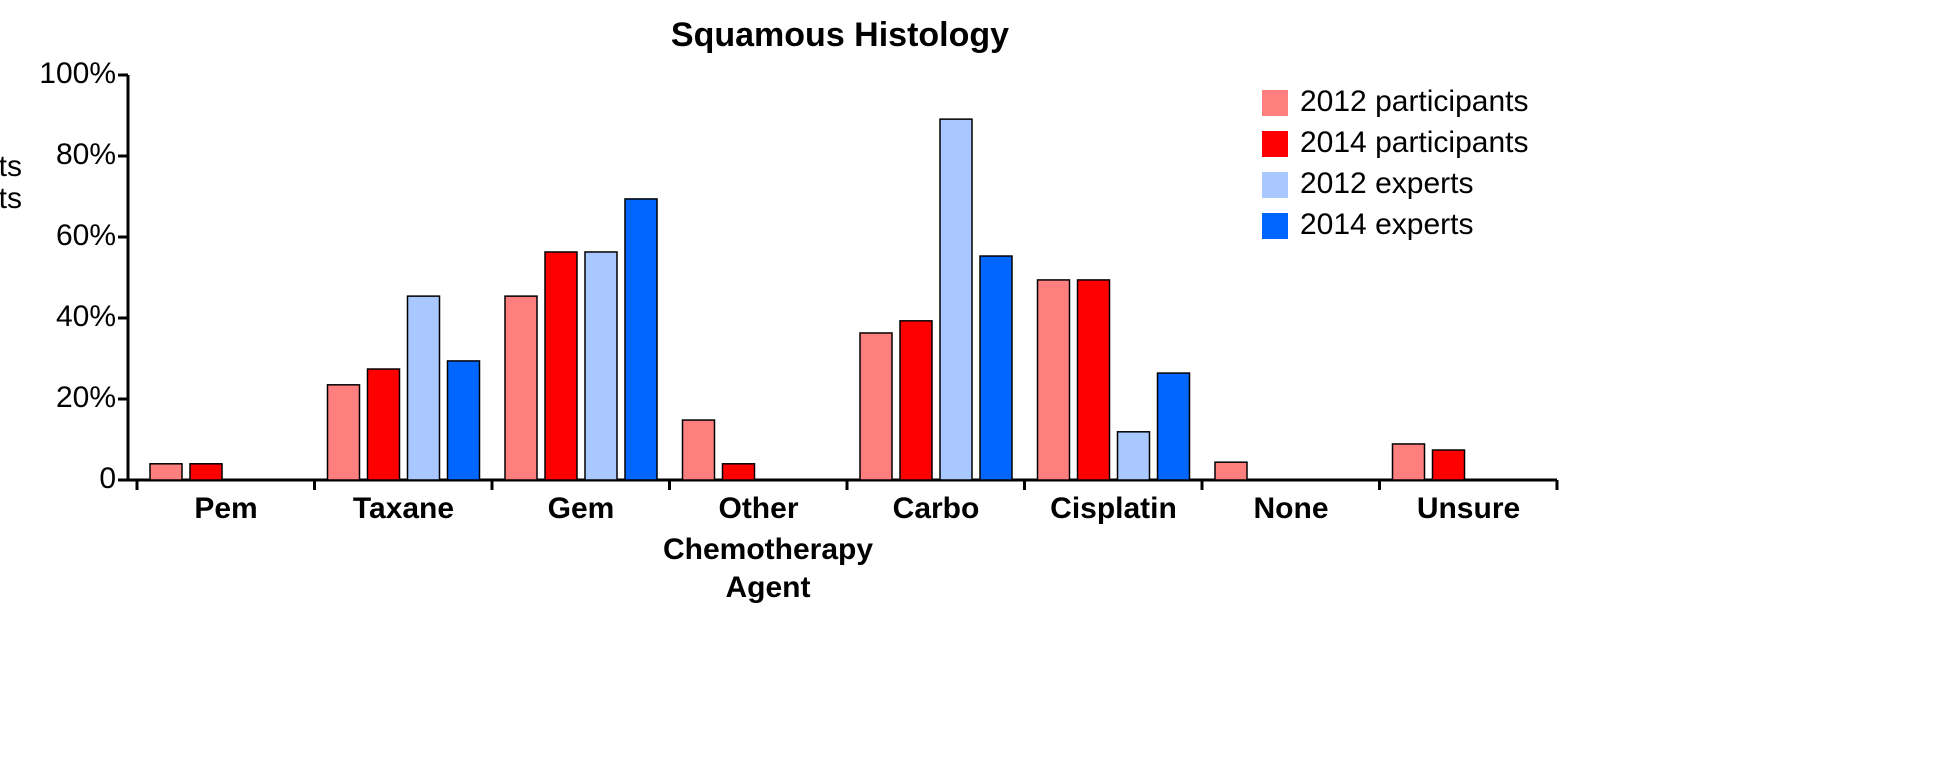  Describe the element at coordinates (86, 154) in the screenshot. I see `y-tick-label: 80%` at that location.